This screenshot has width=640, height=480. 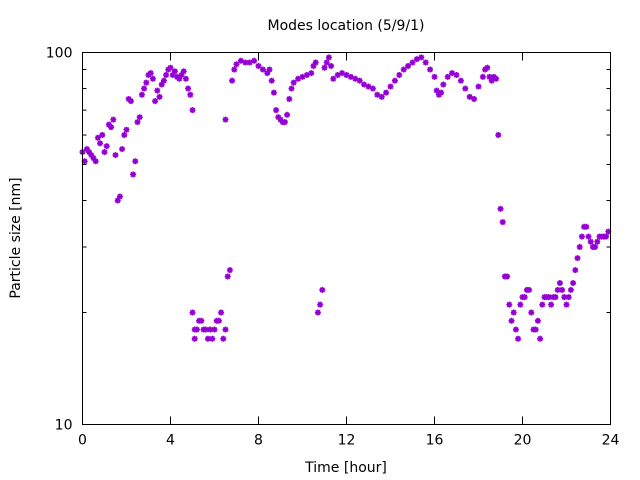 I want to click on x-tick-label: 16, so click(x=435, y=441).